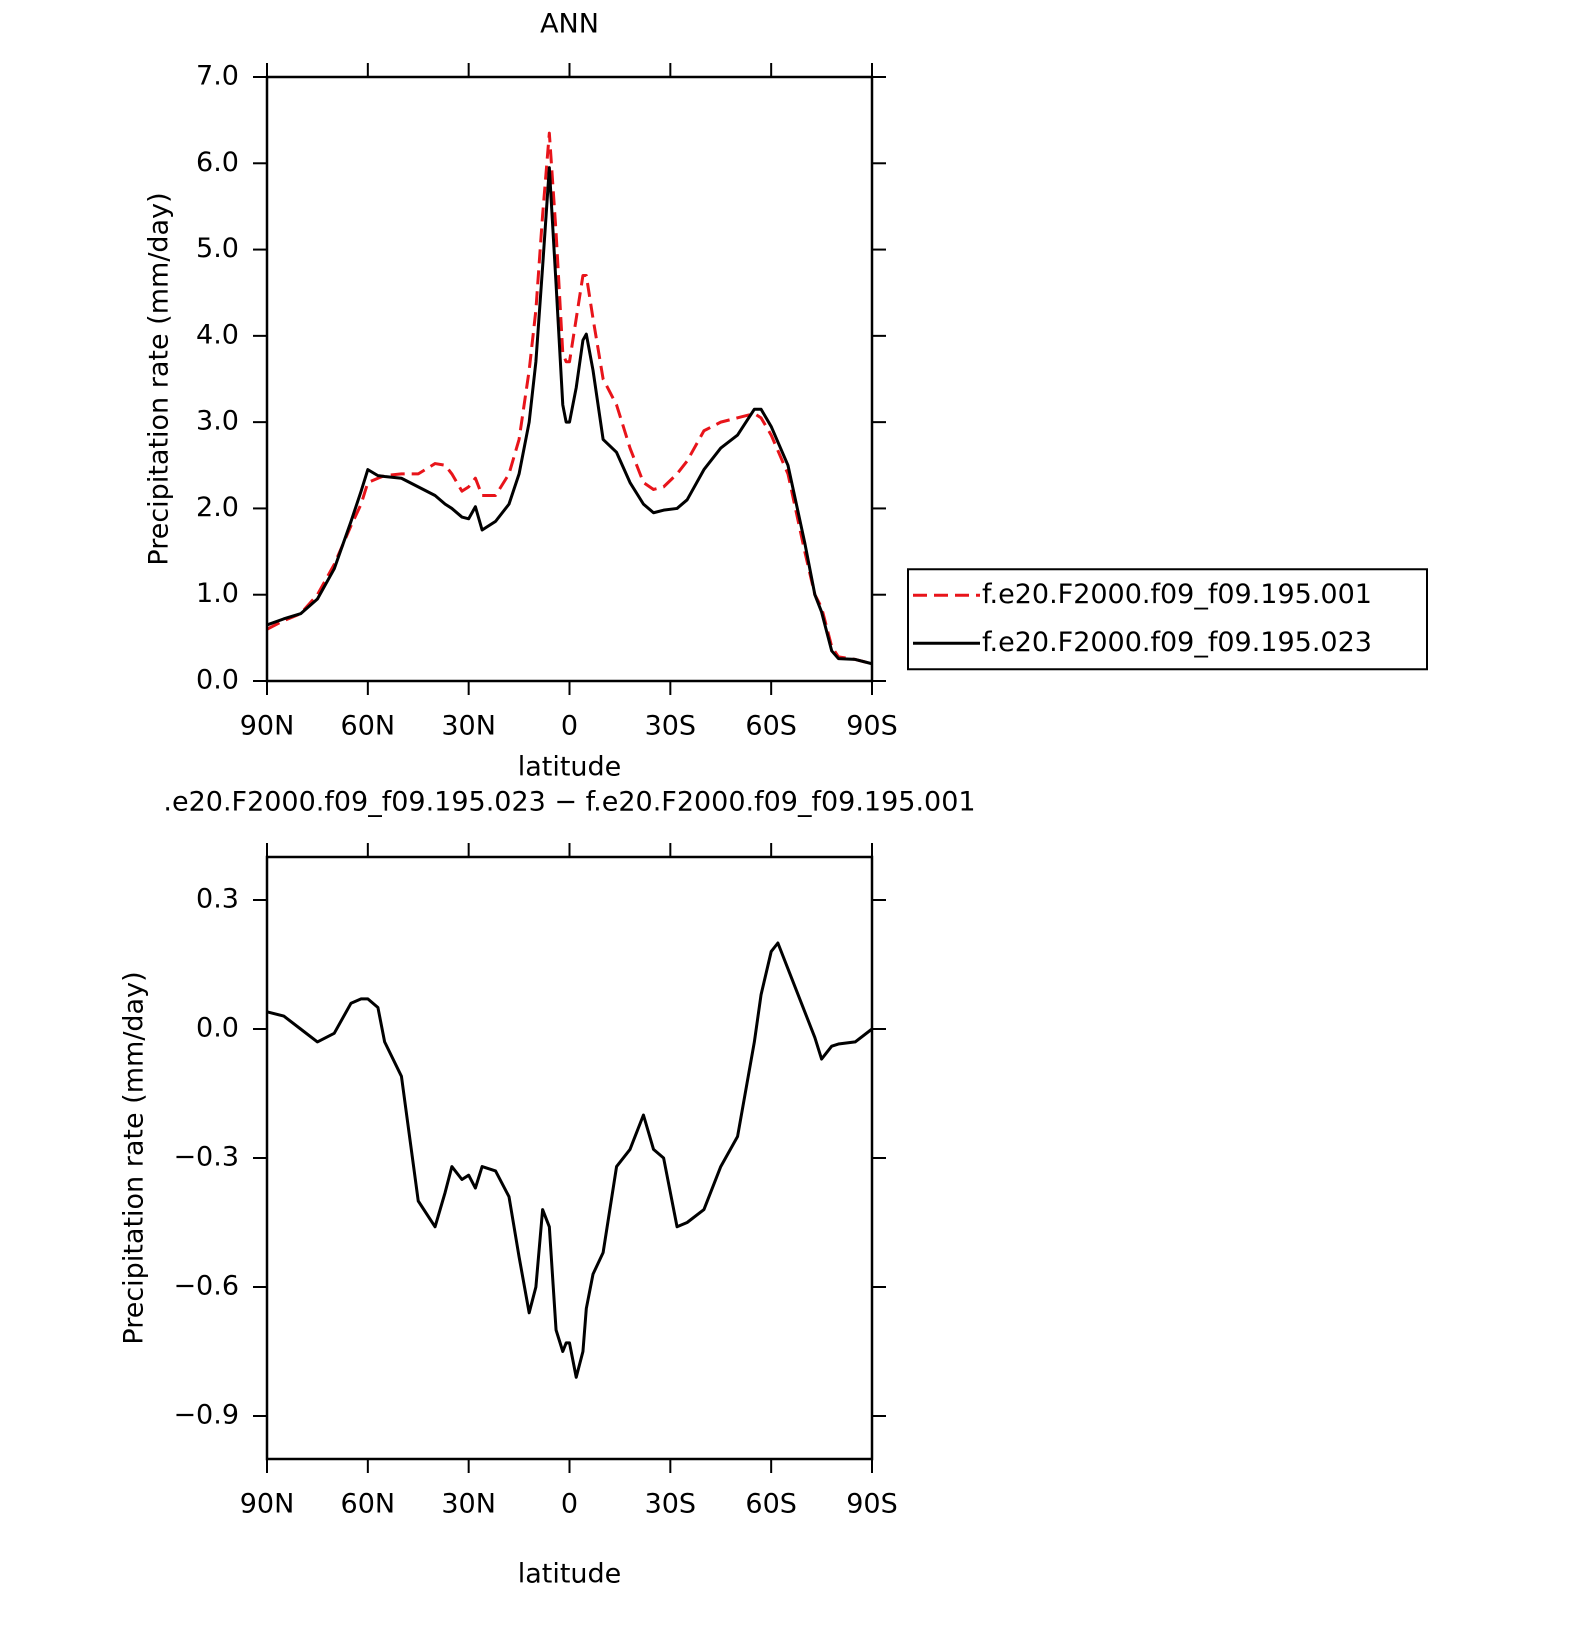  I want to click on legend-box, so click(1167, 619).